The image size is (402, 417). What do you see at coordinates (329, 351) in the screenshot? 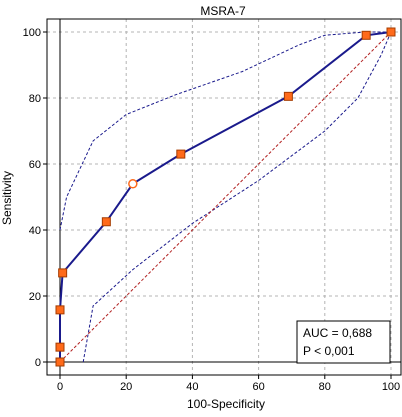
I see `p-value: P < 0,001` at bounding box center [329, 351].